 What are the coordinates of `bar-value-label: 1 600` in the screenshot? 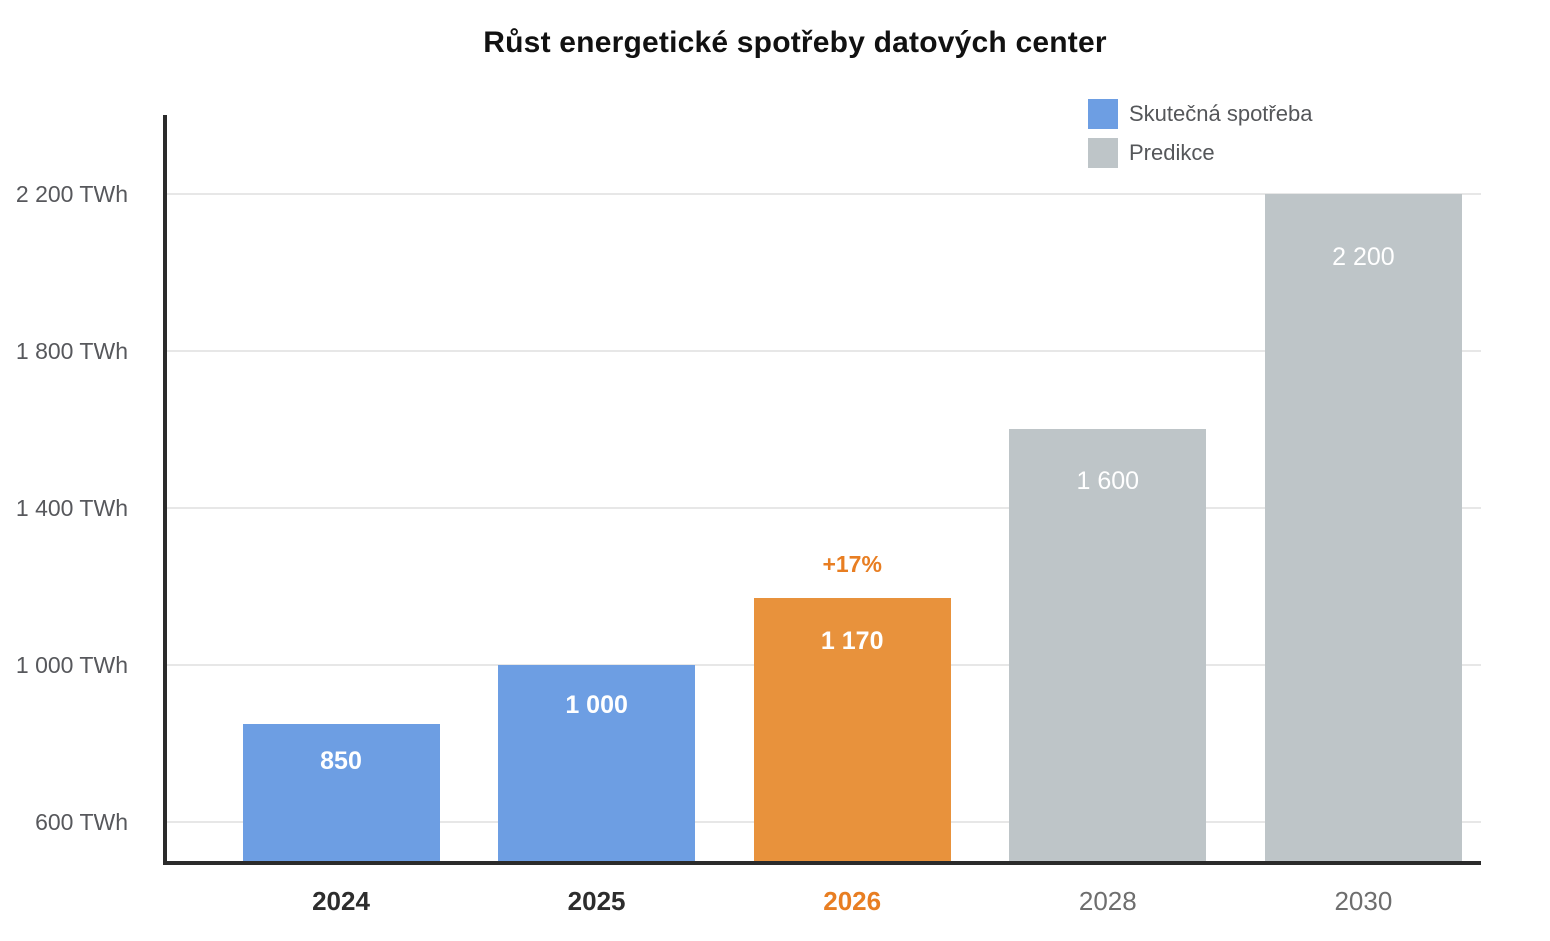 It's located at (1108, 481).